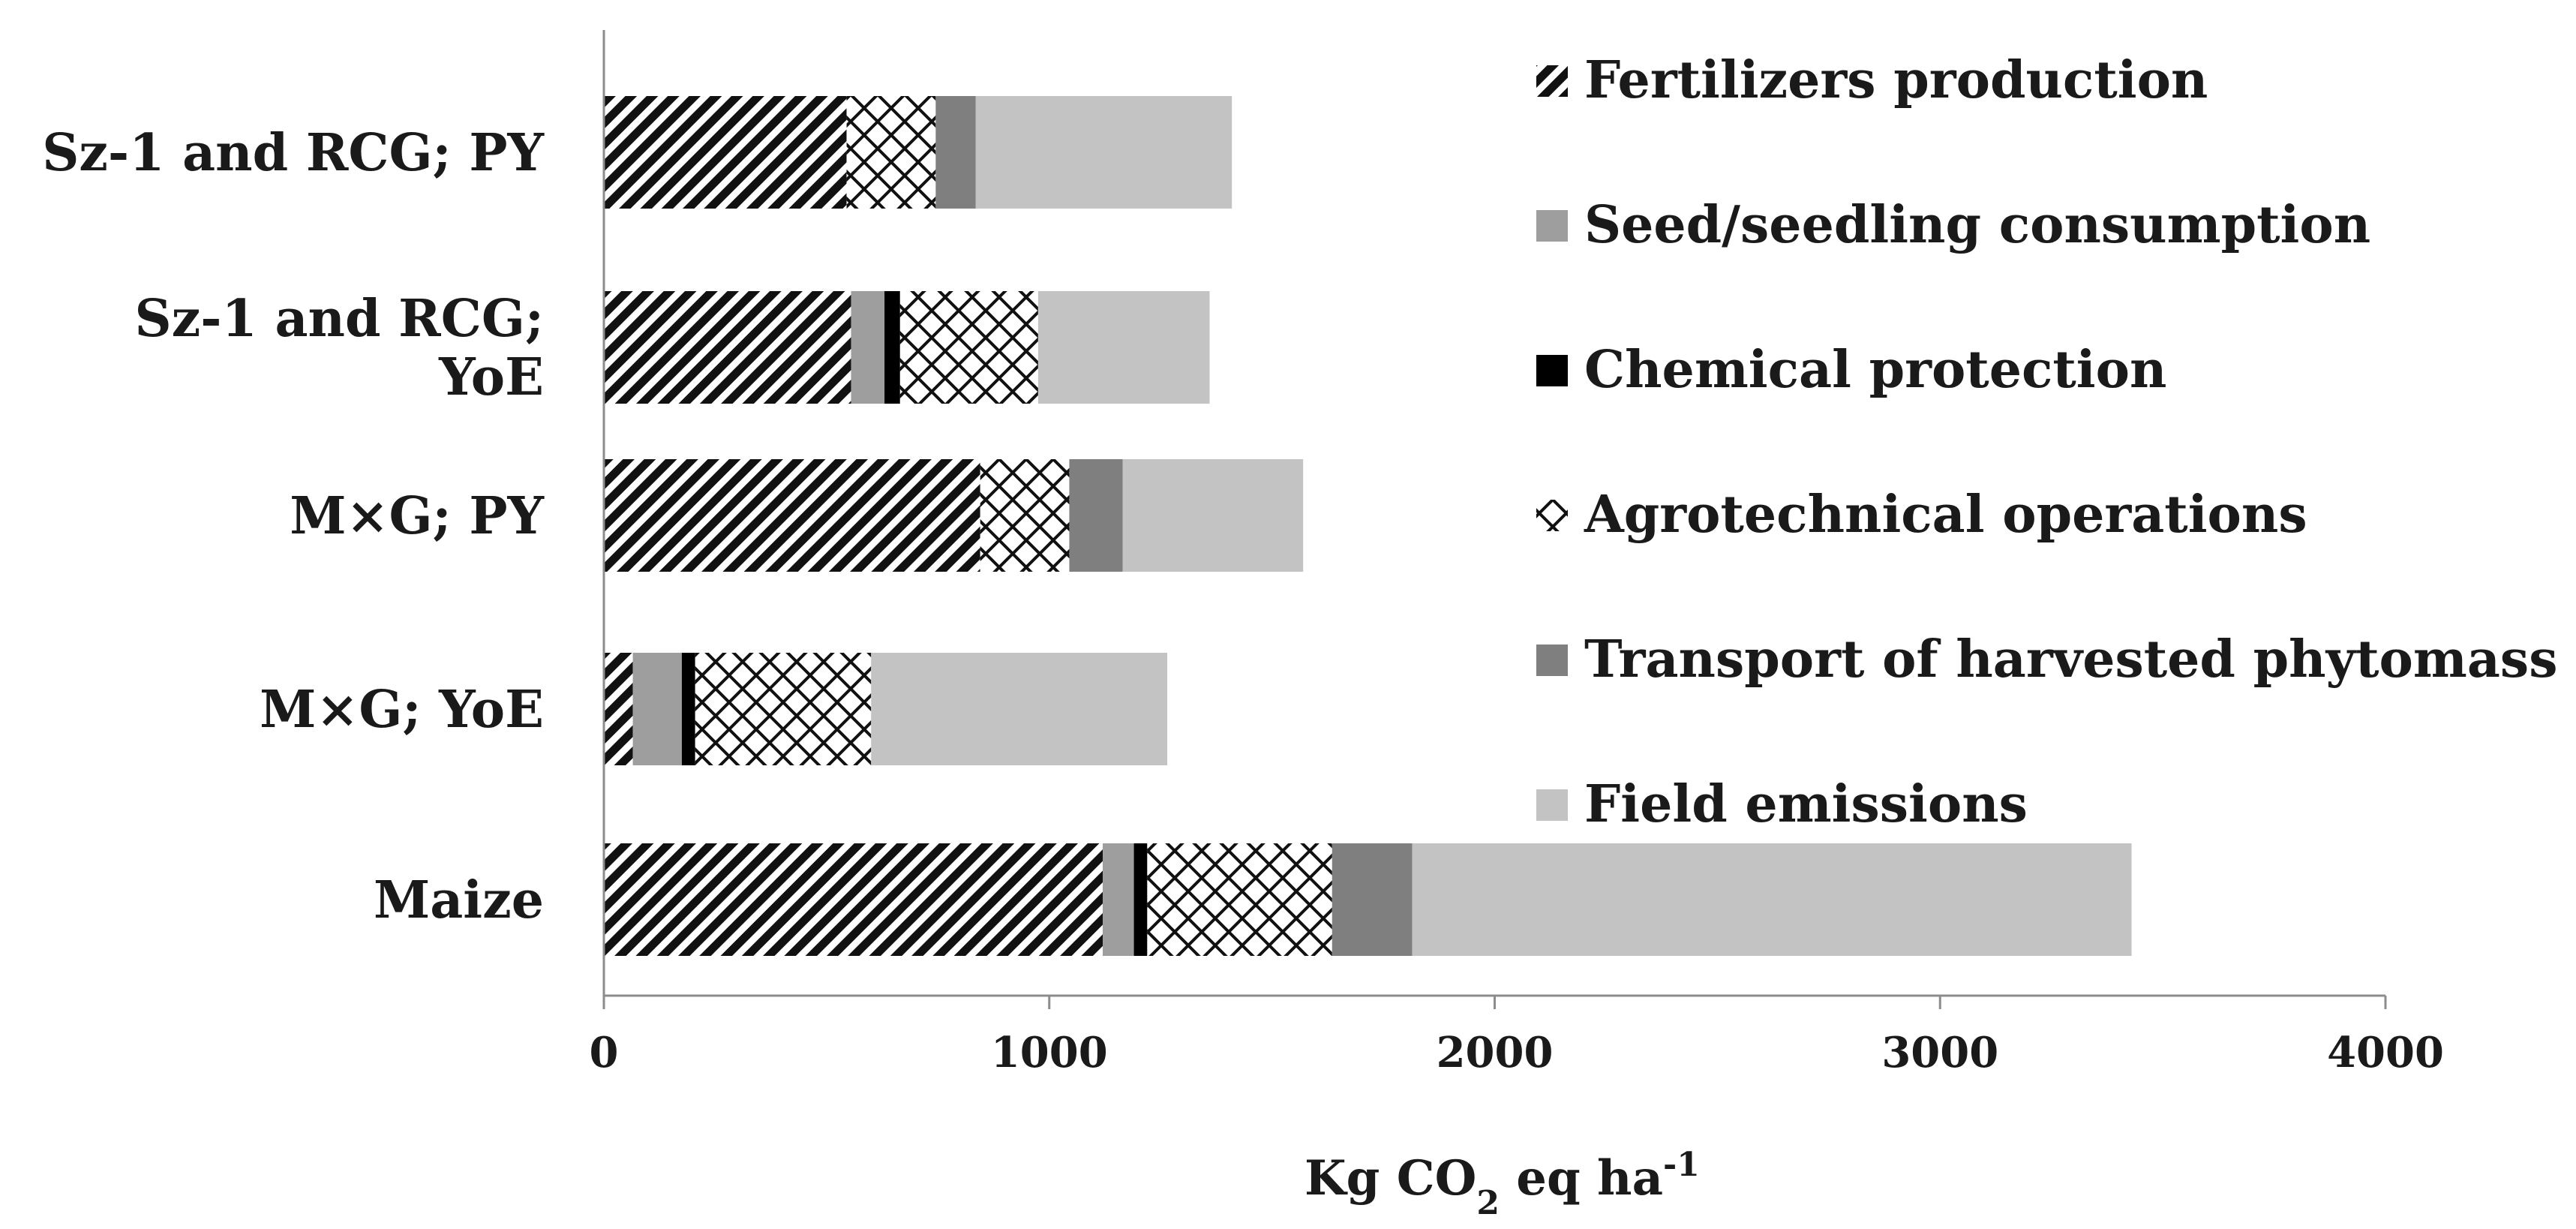 The height and width of the screenshot is (1229, 2576). I want to click on bar-segment-field-emissions-sz-1-and-rcg-py, so click(1103, 152).